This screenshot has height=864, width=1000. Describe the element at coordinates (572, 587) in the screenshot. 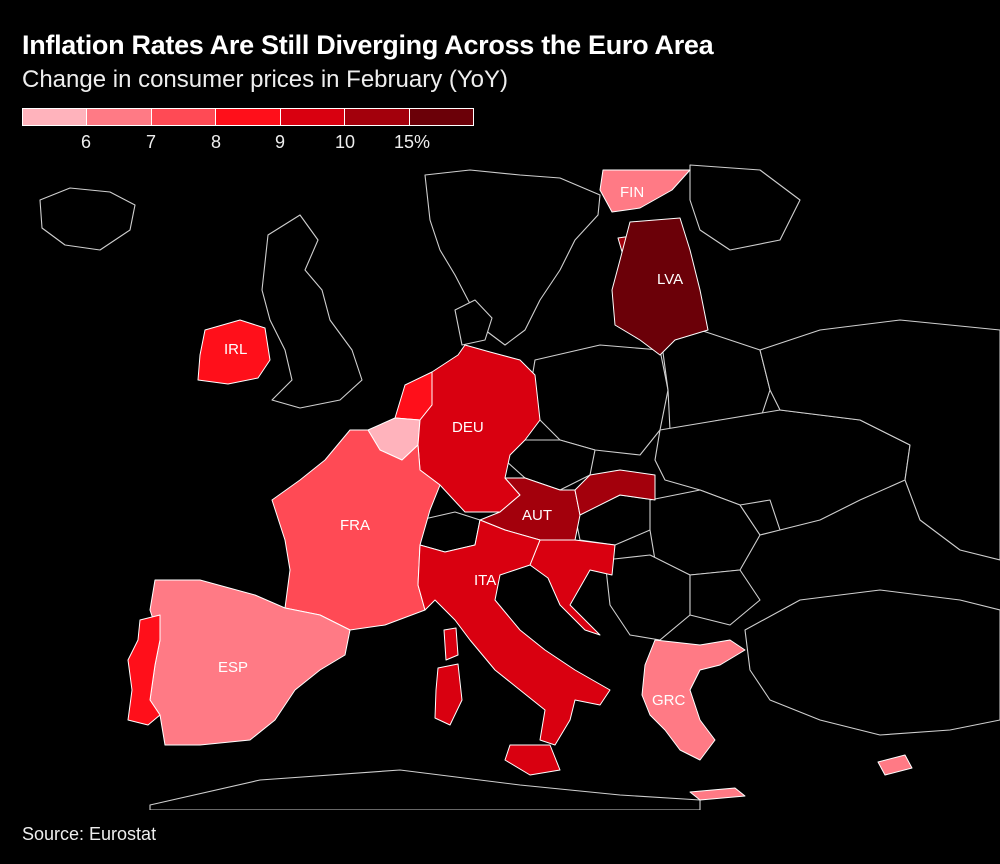

I see `country-slovenia-croatia` at that location.